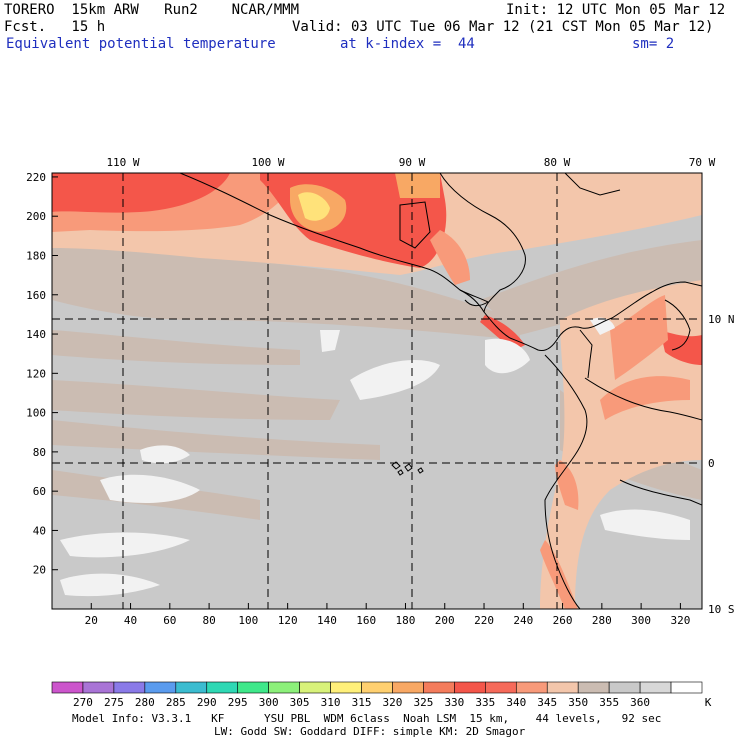  What do you see at coordinates (39, 452) in the screenshot?
I see `y-tick-label: 80` at bounding box center [39, 452].